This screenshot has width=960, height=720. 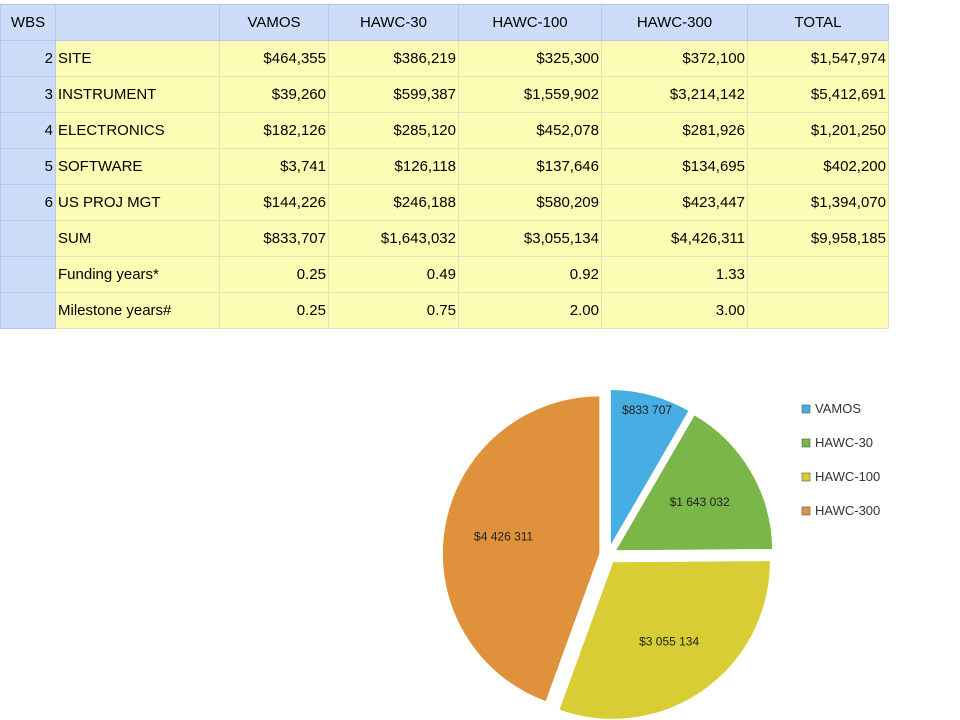 I want to click on wbs-cell: 6, so click(x=28, y=202).